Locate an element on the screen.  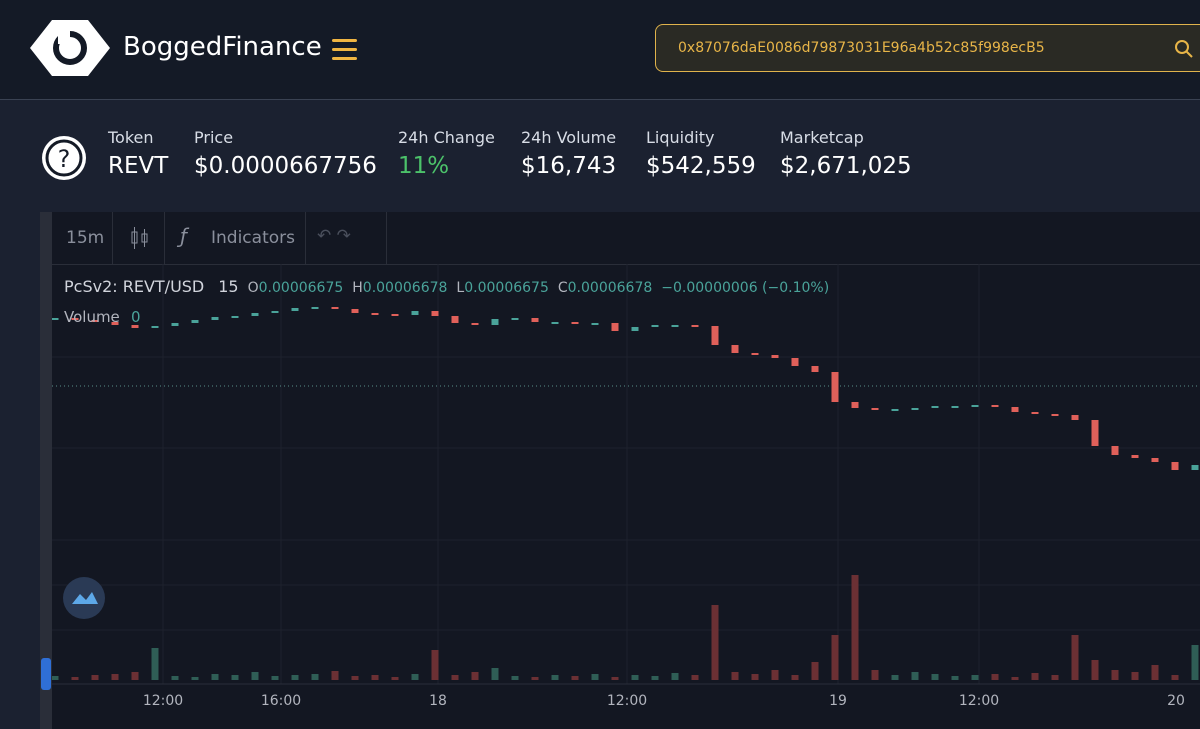
legend-h: 0.00006678 is located at coordinates (405, 288).